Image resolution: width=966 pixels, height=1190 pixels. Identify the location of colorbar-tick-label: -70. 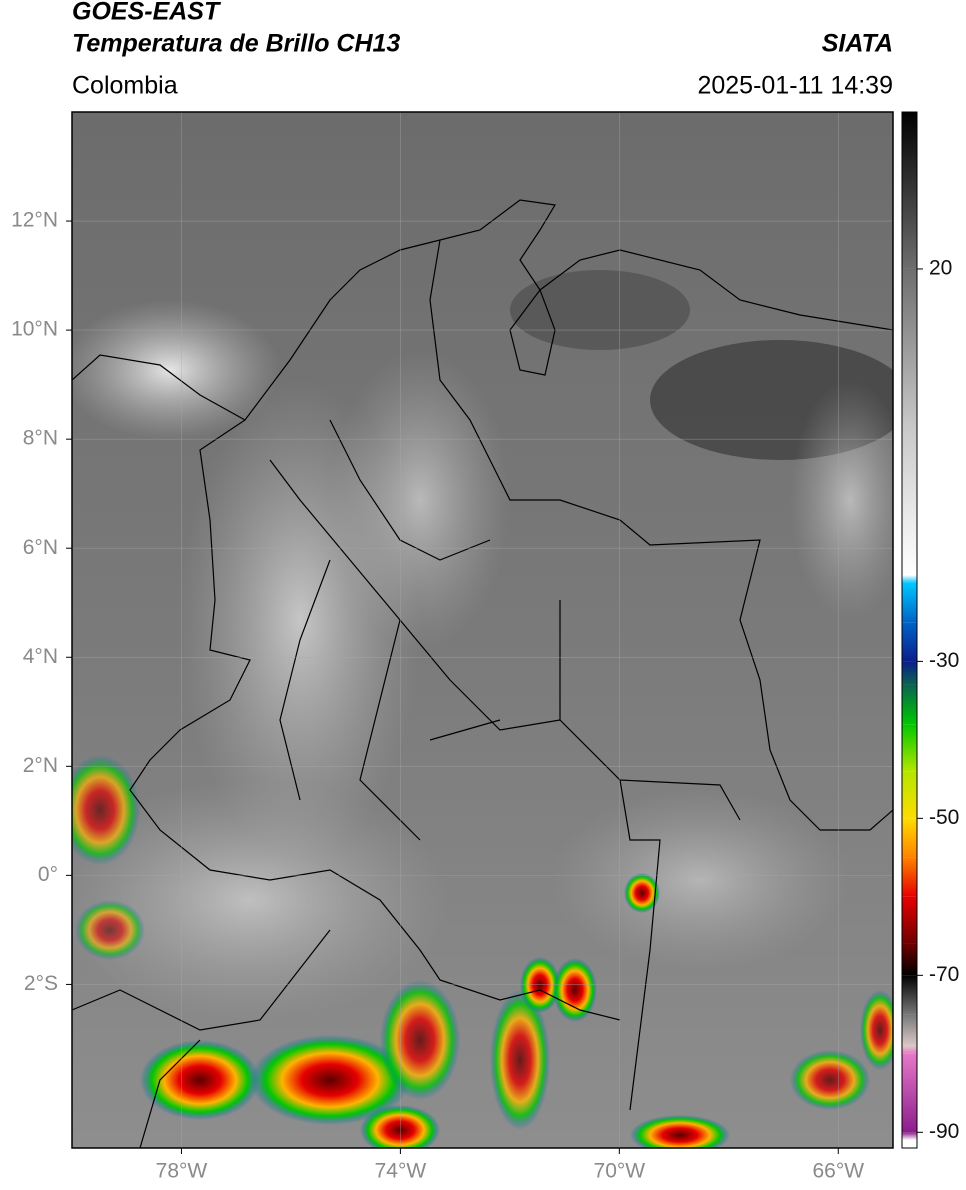
(944, 974).